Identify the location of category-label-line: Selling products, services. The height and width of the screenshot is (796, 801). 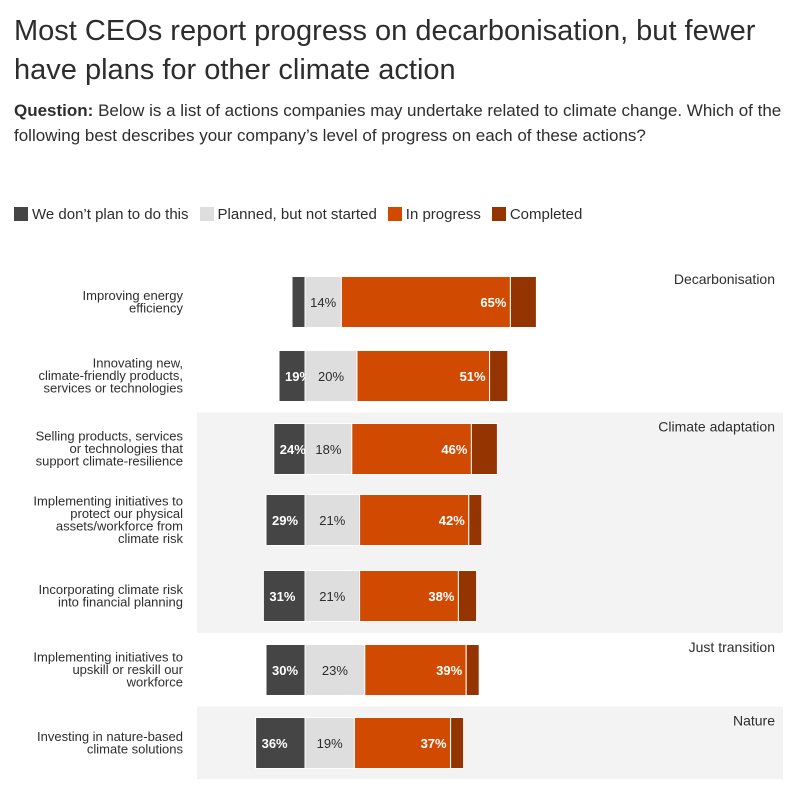
(110, 436).